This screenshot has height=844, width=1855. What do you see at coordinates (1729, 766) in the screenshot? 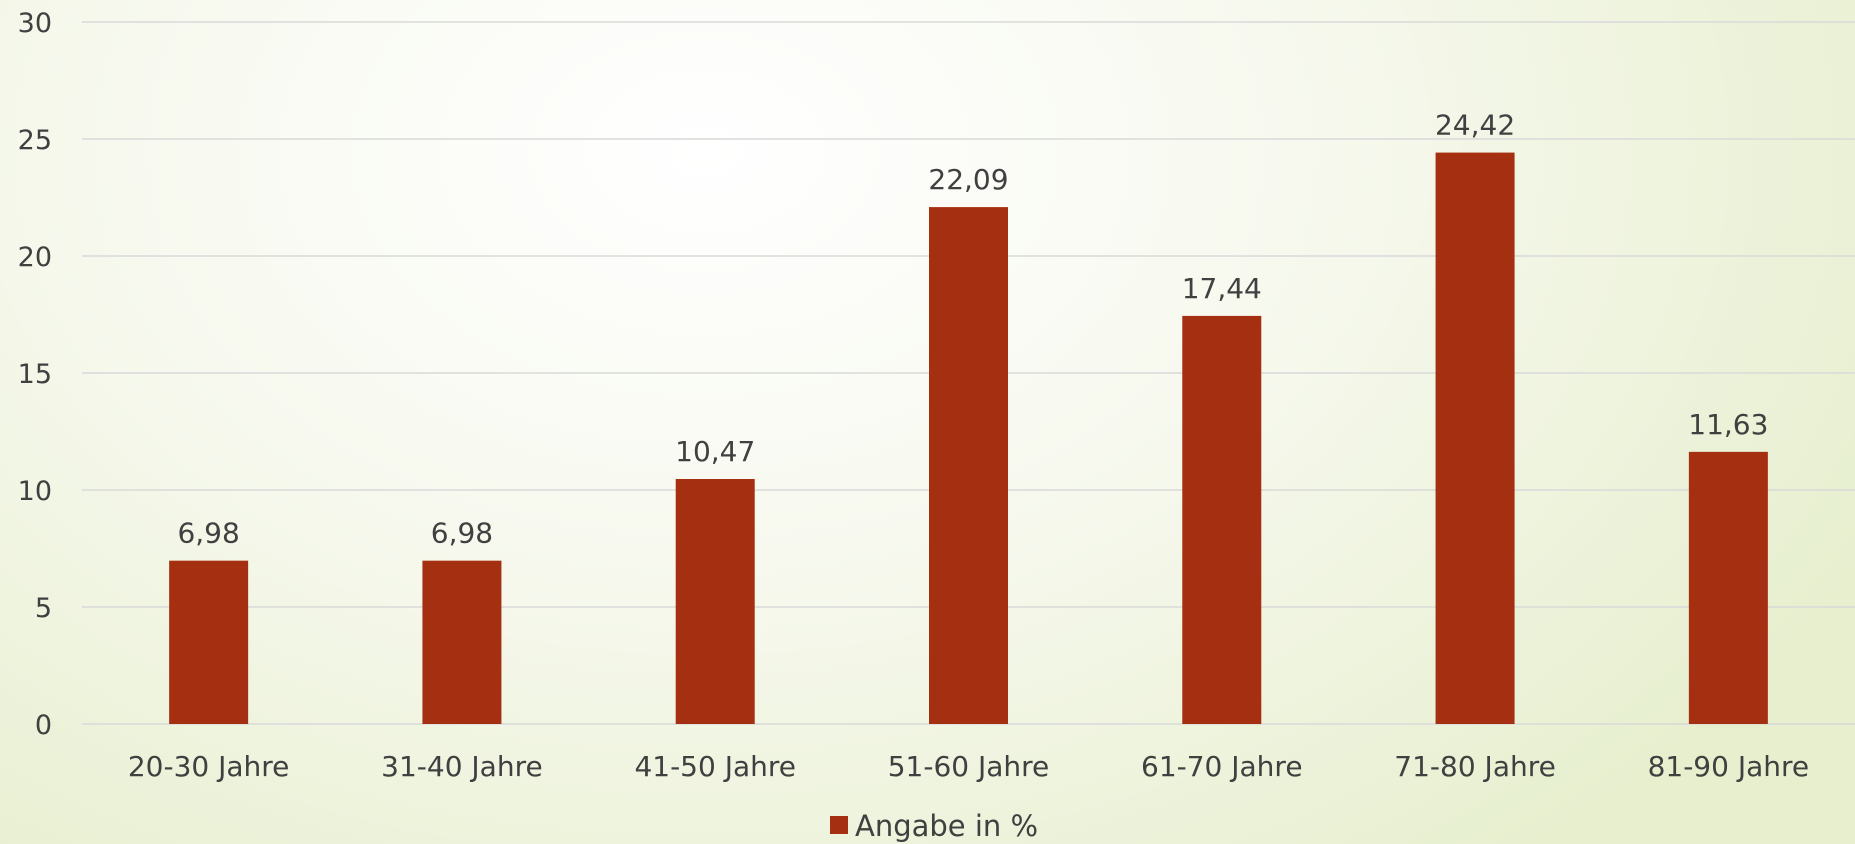
I see `x-category-label: 81-90 Jahre` at bounding box center [1729, 766].